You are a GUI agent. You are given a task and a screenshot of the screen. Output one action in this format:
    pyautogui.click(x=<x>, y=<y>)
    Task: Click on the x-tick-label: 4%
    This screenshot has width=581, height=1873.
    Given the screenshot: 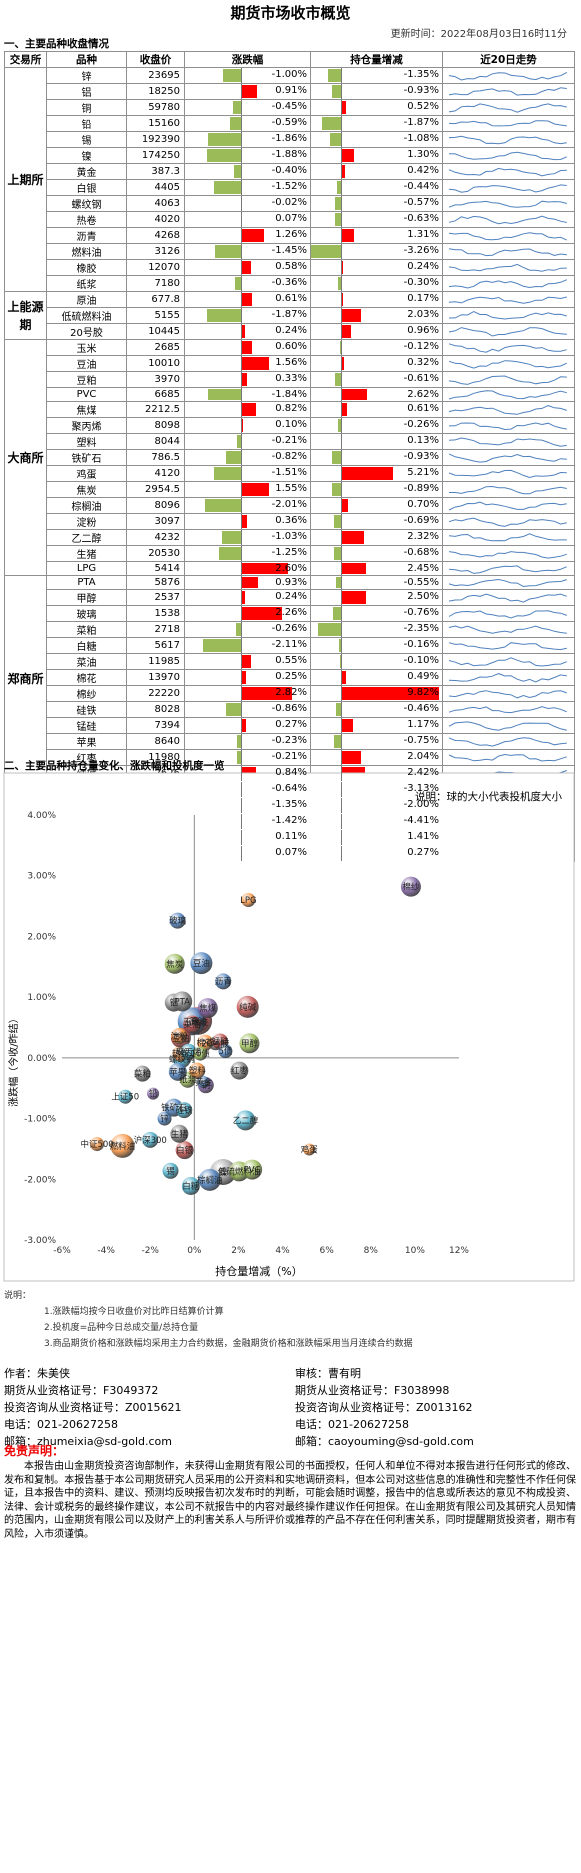 What is the action you would take?
    pyautogui.click(x=282, y=1251)
    